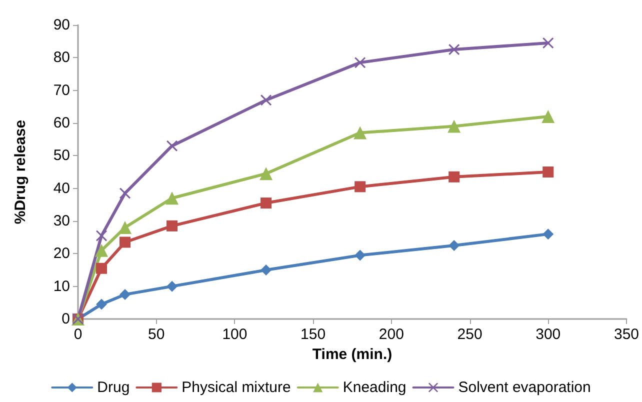 The image size is (642, 402). I want to click on y-tick-label: 50, so click(61, 155).